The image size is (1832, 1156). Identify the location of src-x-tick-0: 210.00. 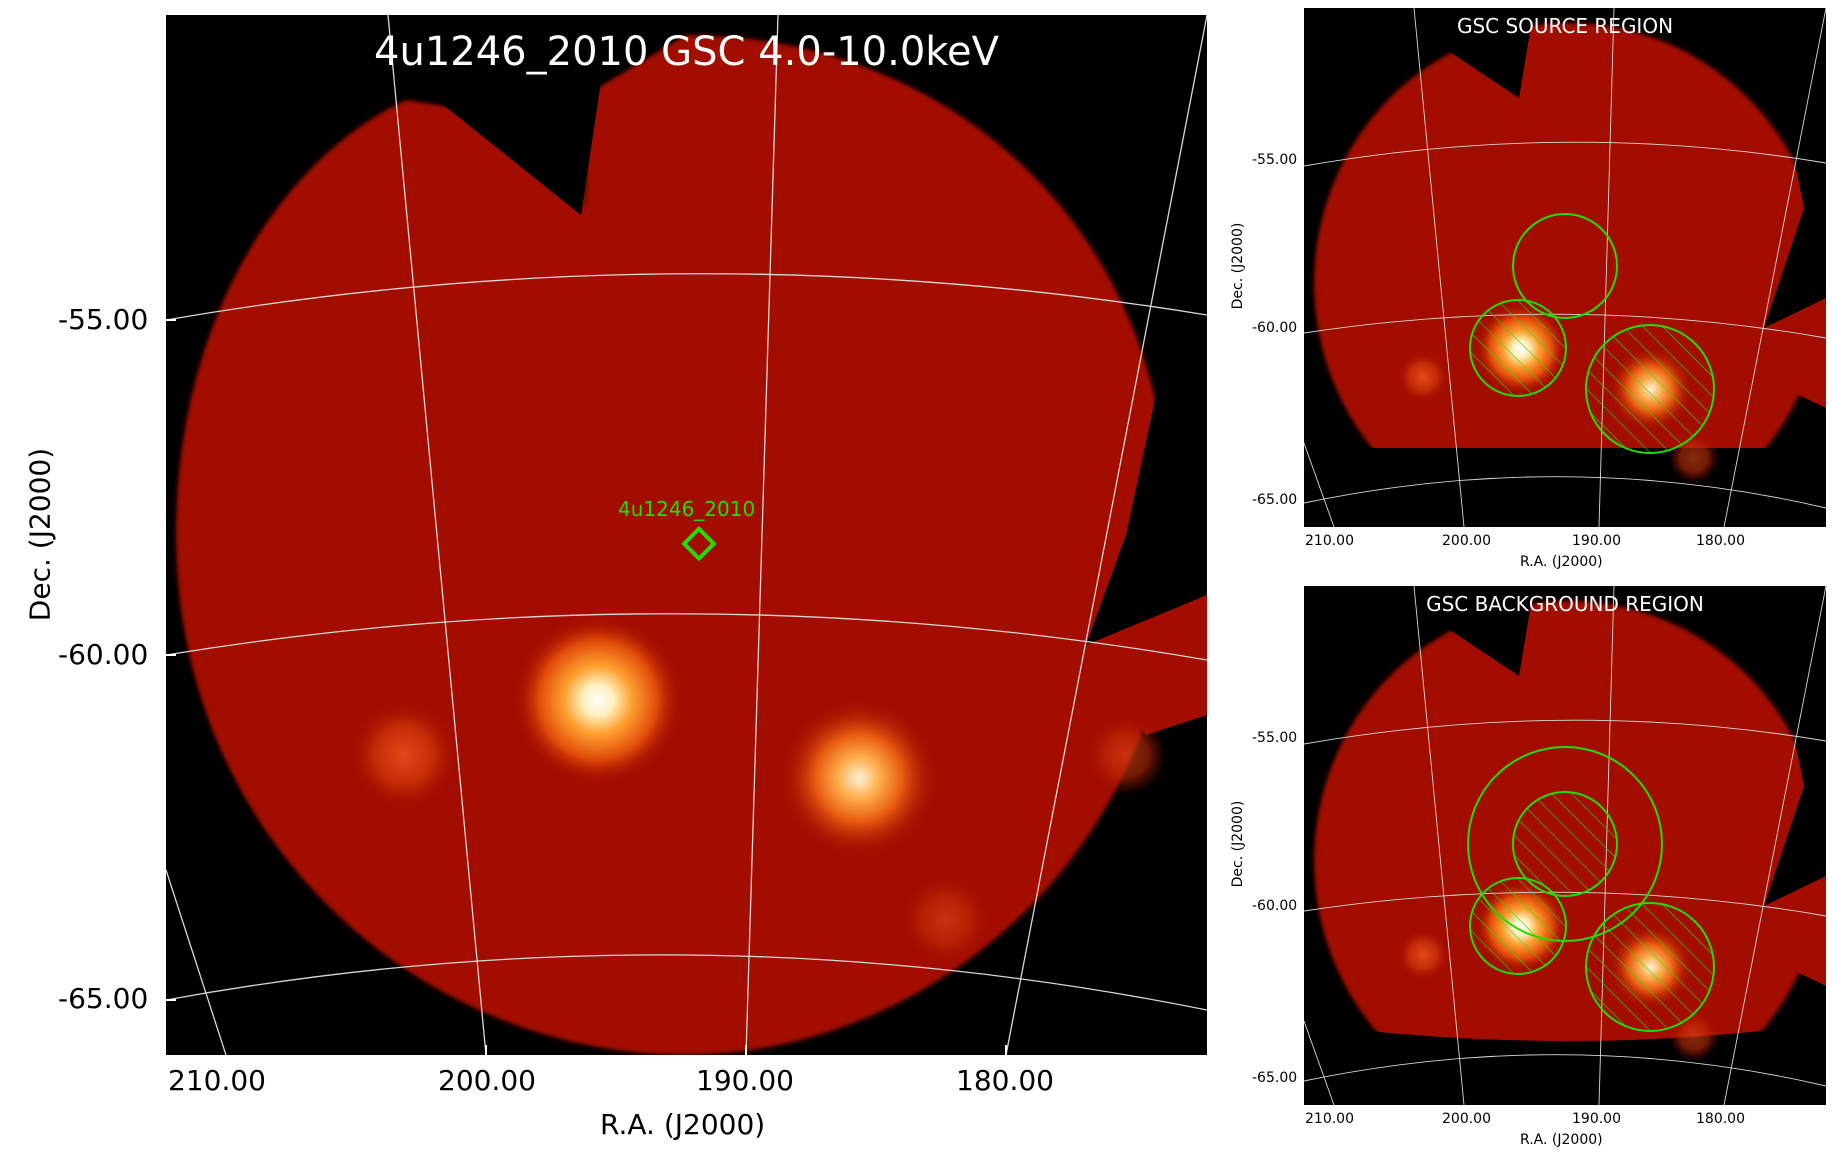
(1329, 541).